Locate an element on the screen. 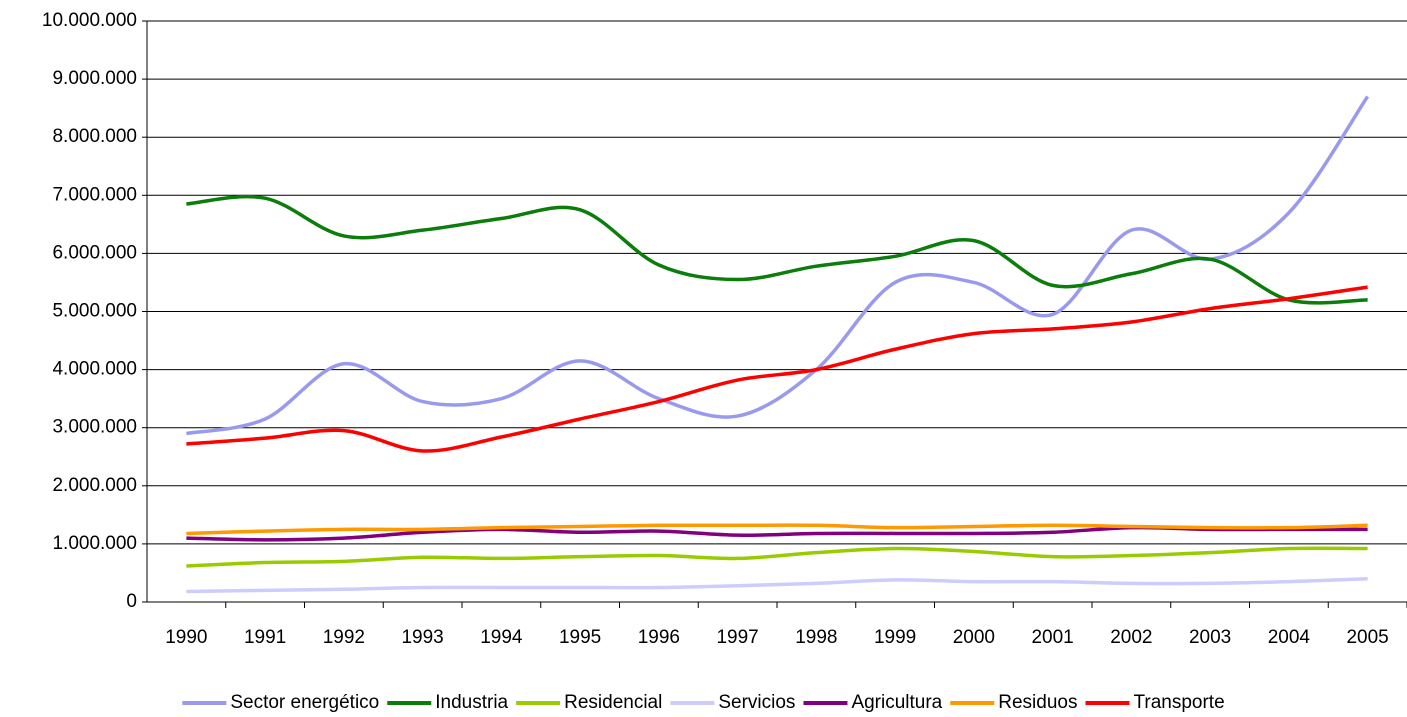 The image size is (1407, 717). legend-label: Sector energético is located at coordinates (304, 702).